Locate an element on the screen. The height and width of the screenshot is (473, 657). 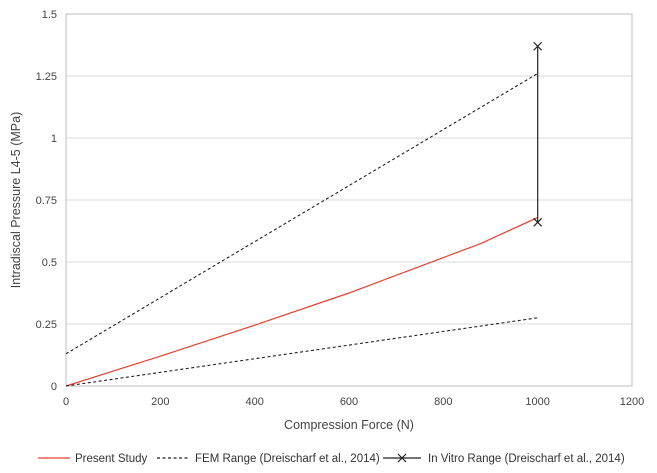
x-tick-label: 200 is located at coordinates (160, 402).